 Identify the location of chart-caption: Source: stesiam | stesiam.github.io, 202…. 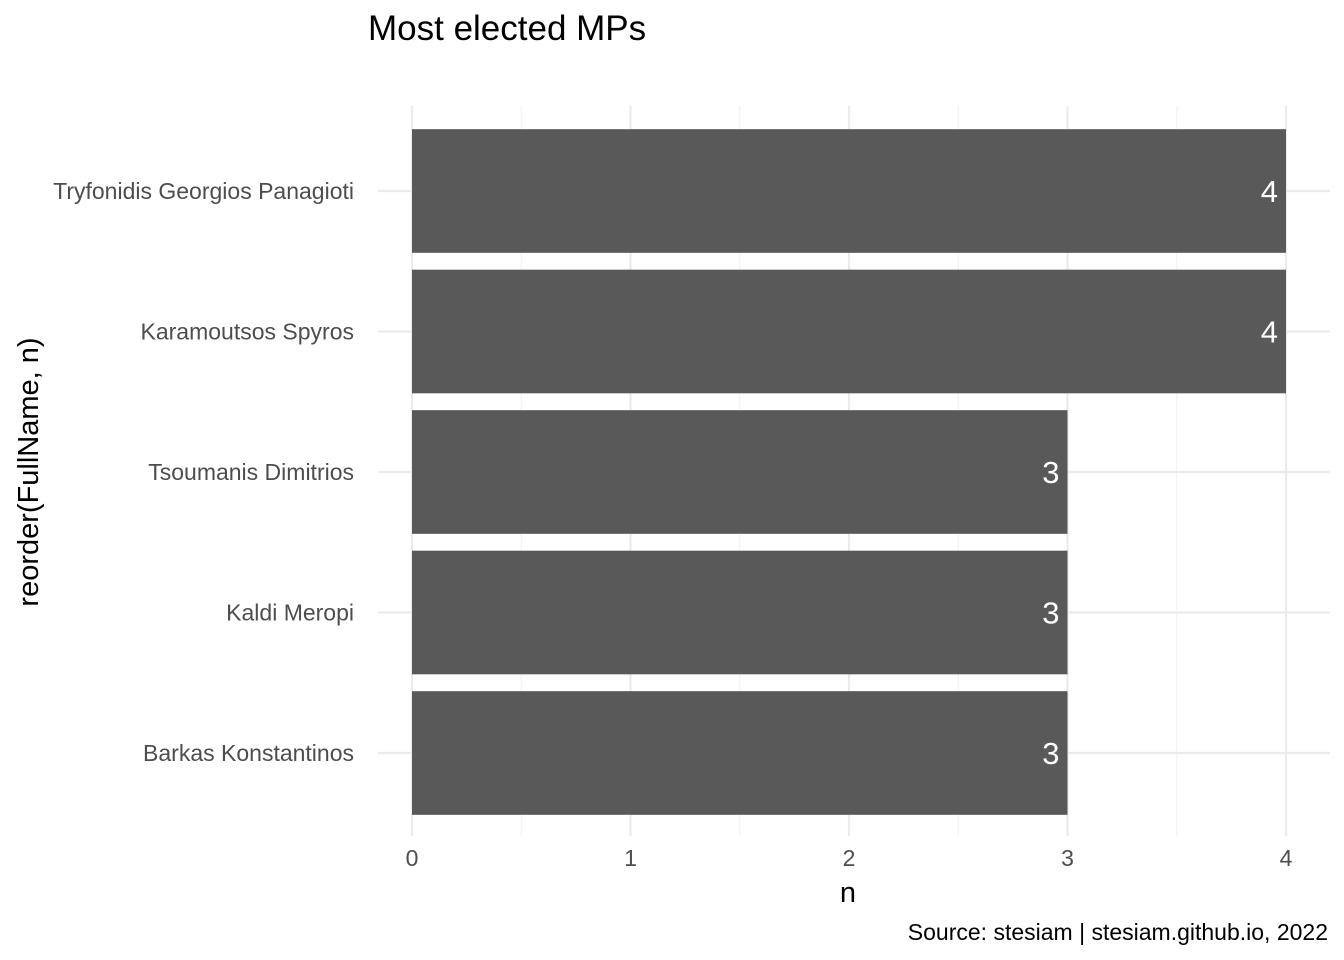
(1118, 932).